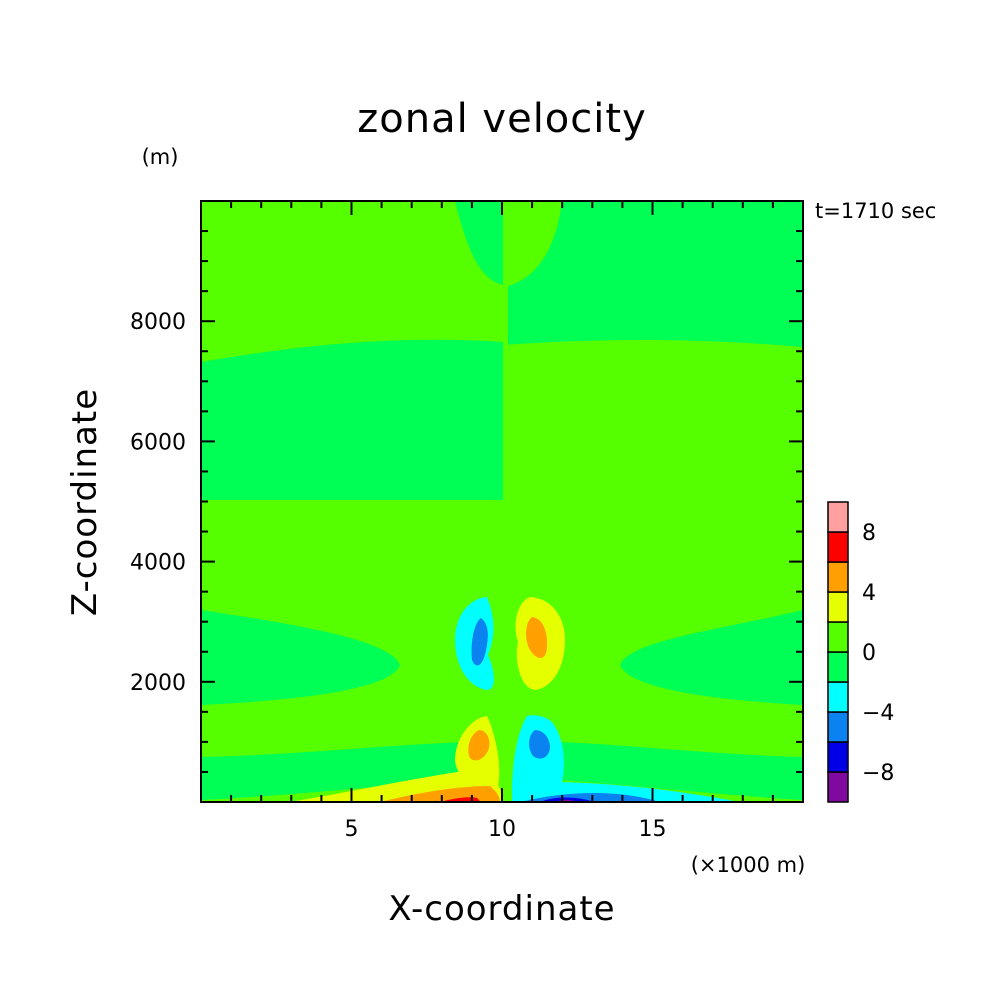 Image resolution: width=1004 pixels, height=1004 pixels. What do you see at coordinates (300, 657) in the screenshot?
I see `left-mid-band` at bounding box center [300, 657].